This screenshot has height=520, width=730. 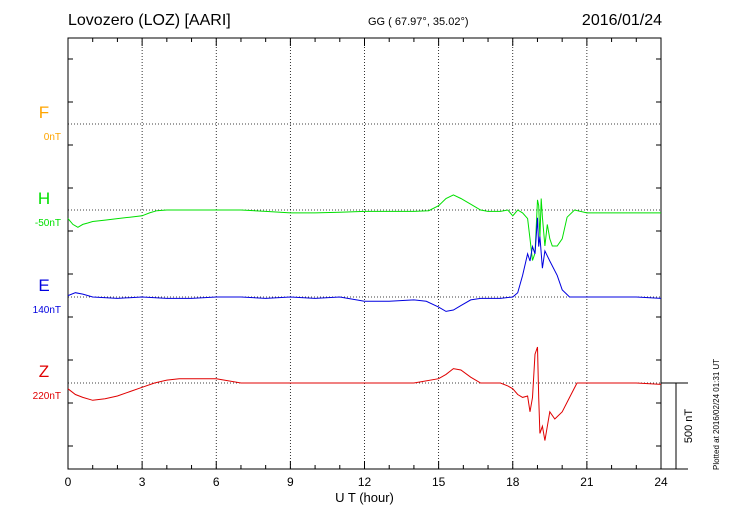 What do you see at coordinates (44, 198) in the screenshot?
I see `series-name-h: H` at bounding box center [44, 198].